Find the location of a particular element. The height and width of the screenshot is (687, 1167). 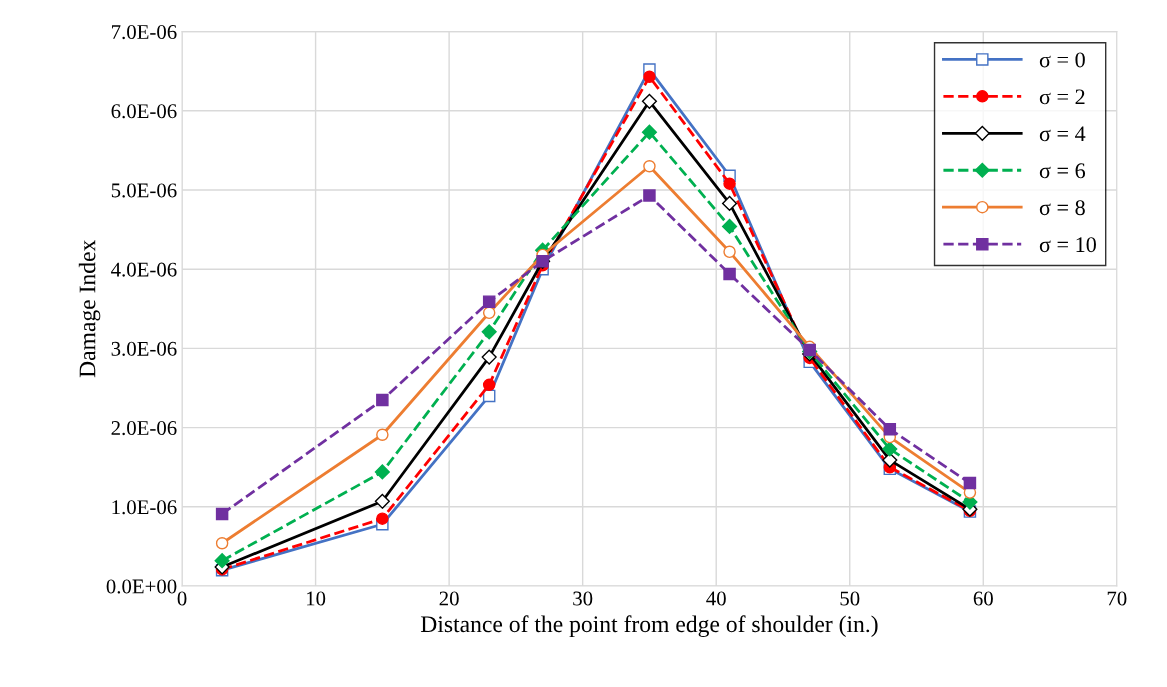

y-tick-label: 6.0E-06 is located at coordinates (144, 111).